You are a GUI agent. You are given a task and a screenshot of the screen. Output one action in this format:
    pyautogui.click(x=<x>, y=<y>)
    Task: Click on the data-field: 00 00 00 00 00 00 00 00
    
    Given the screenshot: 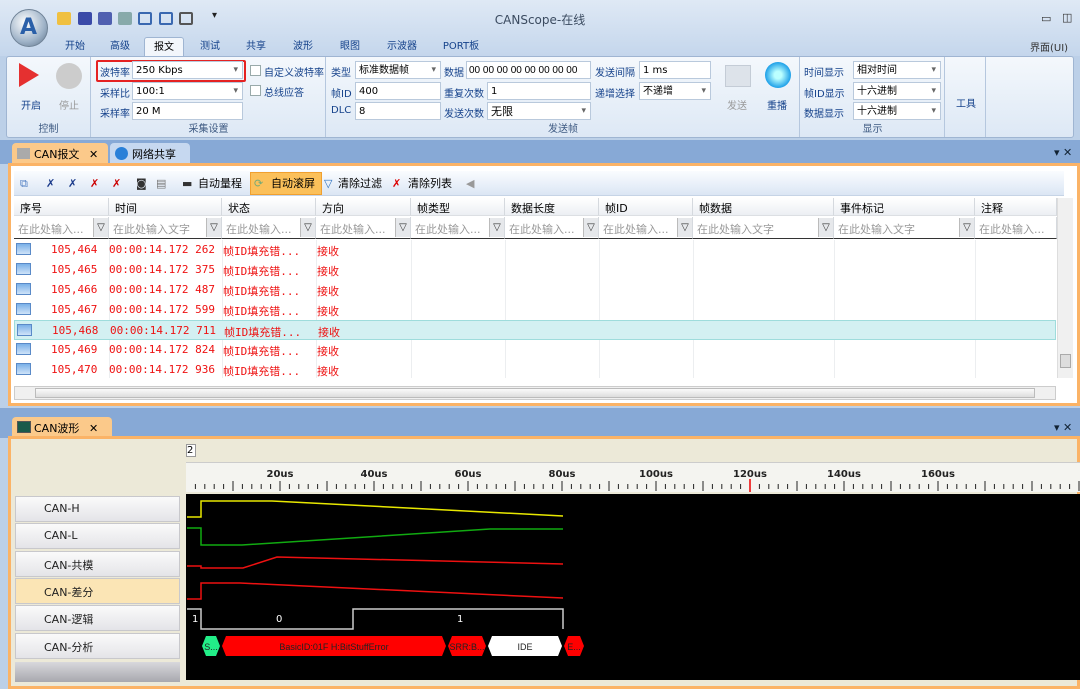 What is the action you would take?
    pyautogui.click(x=528, y=70)
    